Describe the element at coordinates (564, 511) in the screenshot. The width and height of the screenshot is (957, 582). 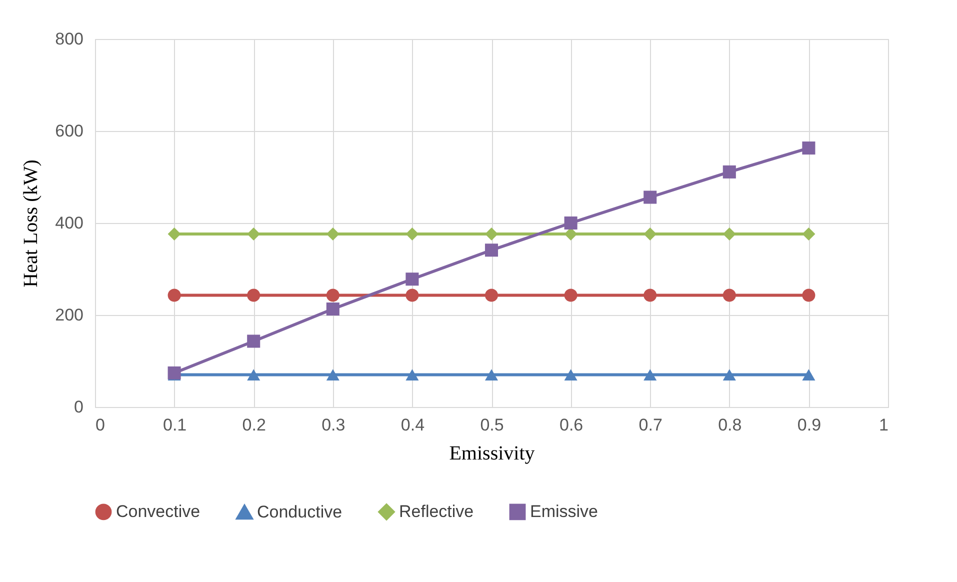
I see `legend-label: Emissive` at that location.